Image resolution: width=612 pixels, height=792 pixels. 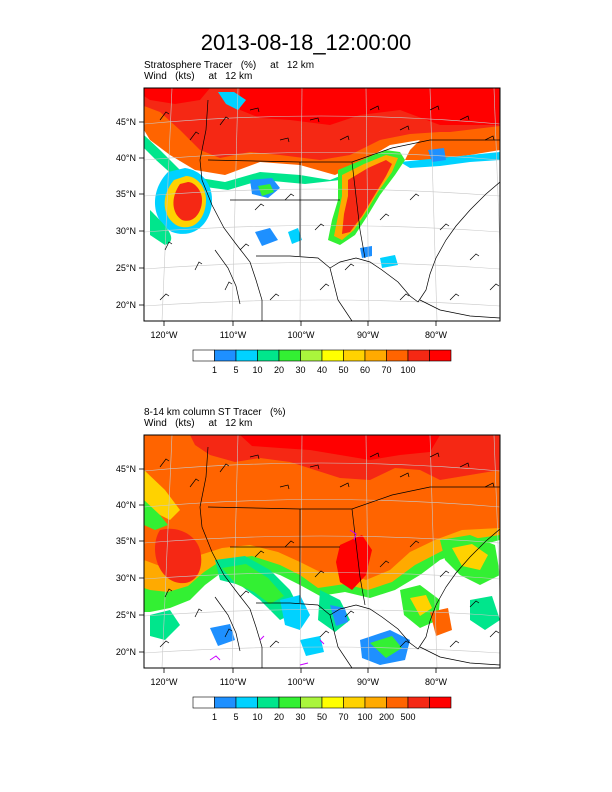 I want to click on panel2-lon-label: 80°W, so click(x=436, y=682).